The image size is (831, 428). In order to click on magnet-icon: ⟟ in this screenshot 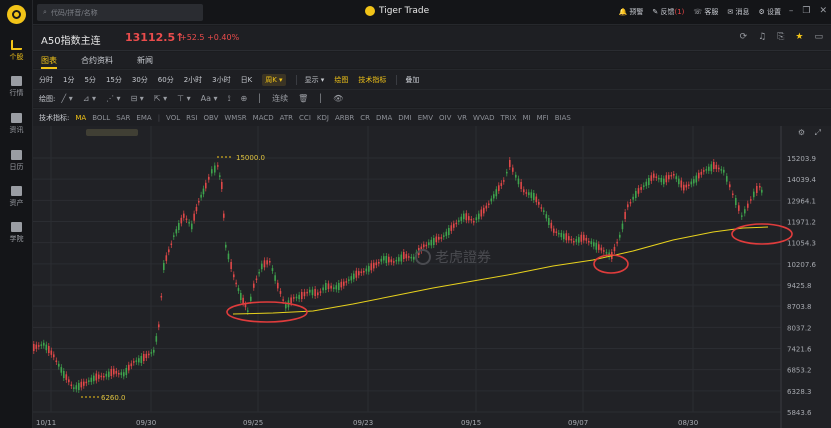, I will do `click(229, 98)`.